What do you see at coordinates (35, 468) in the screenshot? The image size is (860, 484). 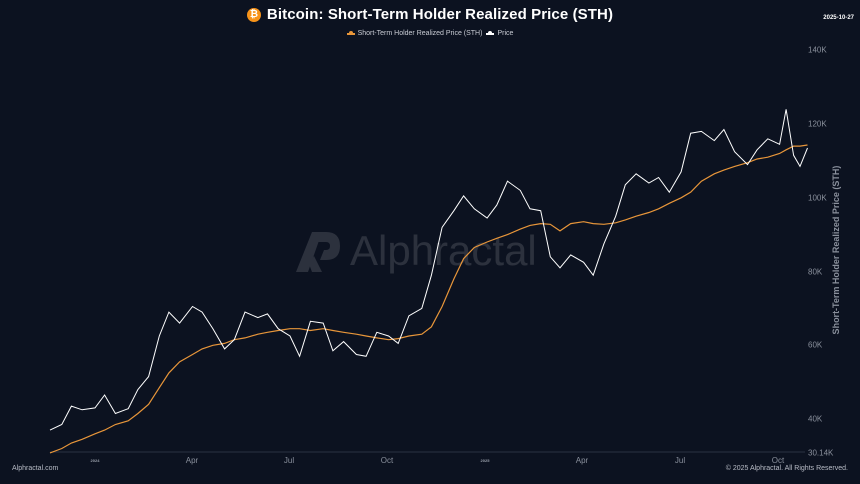 I see `footer-site: Alphractal.com` at bounding box center [35, 468].